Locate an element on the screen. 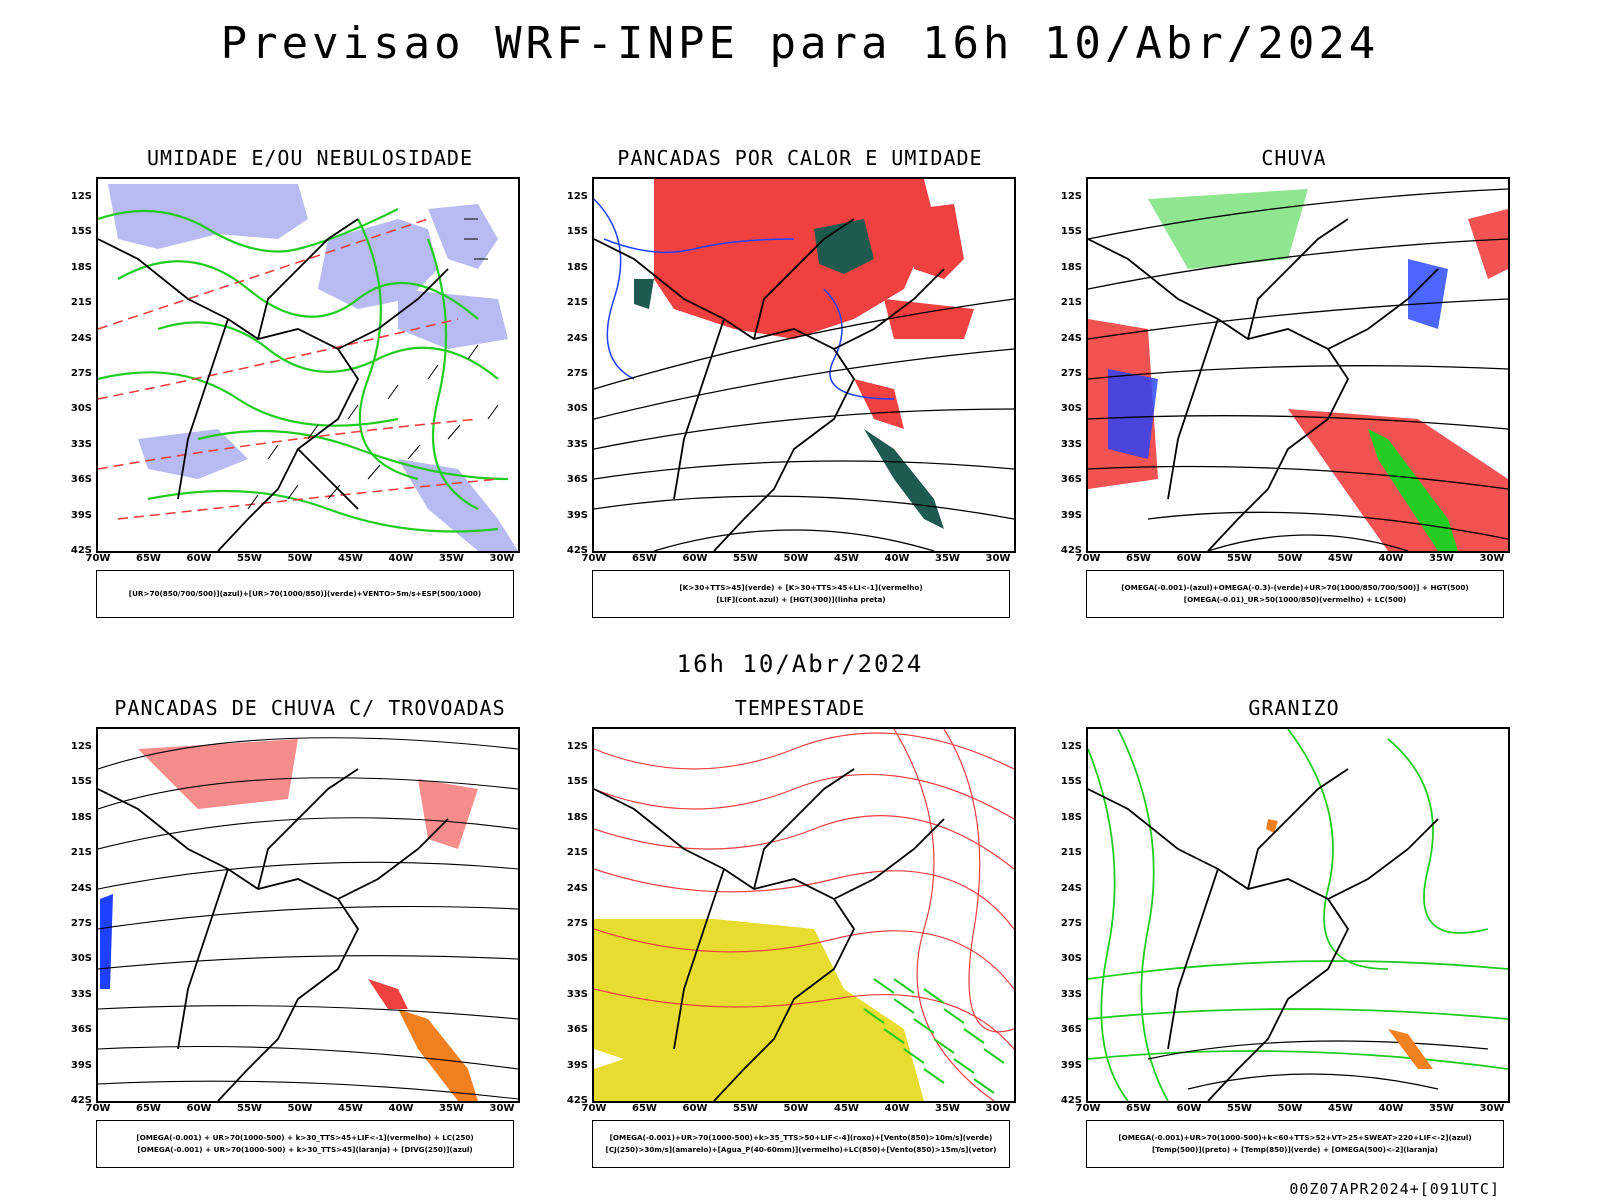  map-pancadas-trovoadas-canvas is located at coordinates (308, 919).